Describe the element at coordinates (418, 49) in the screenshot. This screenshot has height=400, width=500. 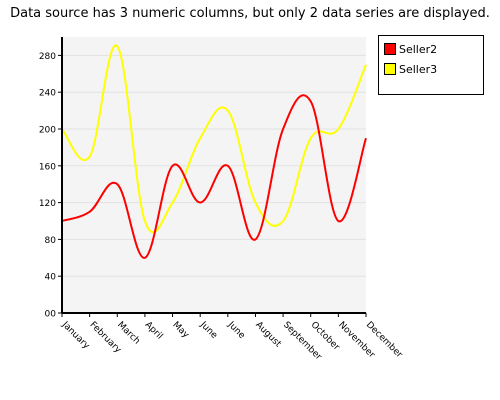
I see `legend-label-seller2: Seller2` at that location.